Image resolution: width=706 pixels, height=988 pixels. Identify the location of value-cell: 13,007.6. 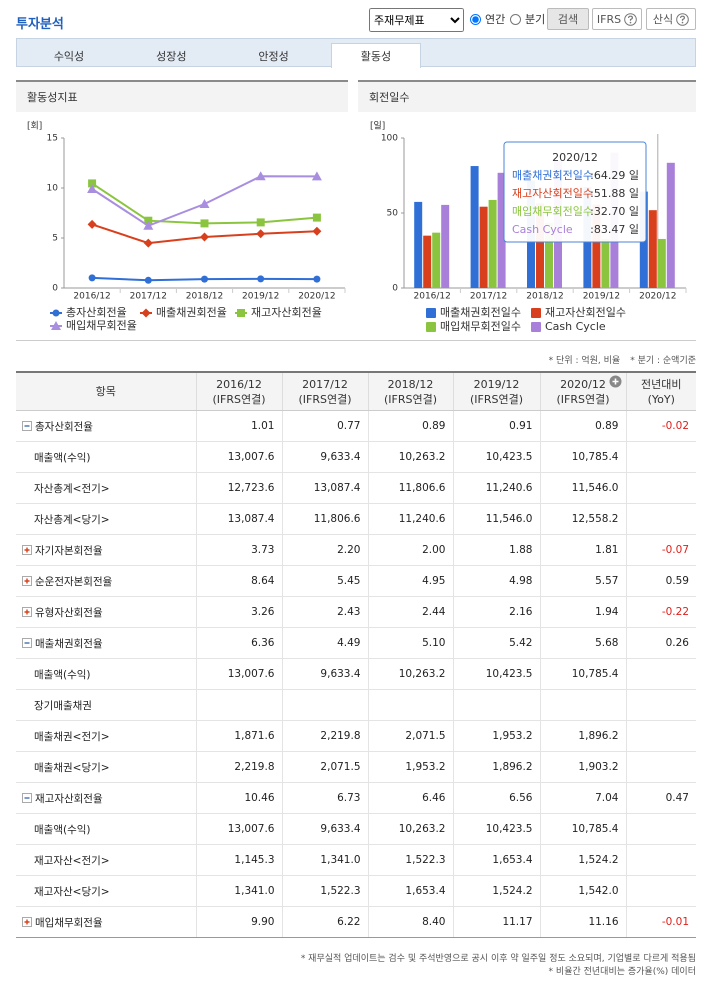
(238, 674).